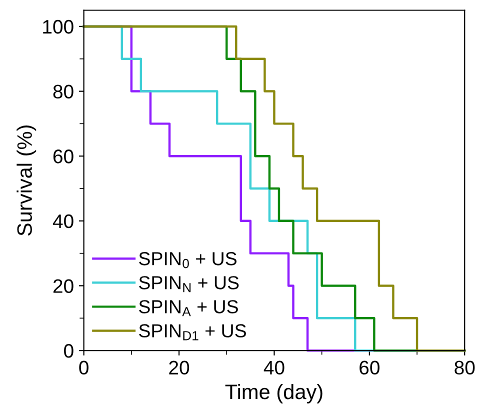 The height and width of the screenshot is (410, 479). What do you see at coordinates (63, 286) in the screenshot?
I see `y-tick-label: 20` at bounding box center [63, 286].